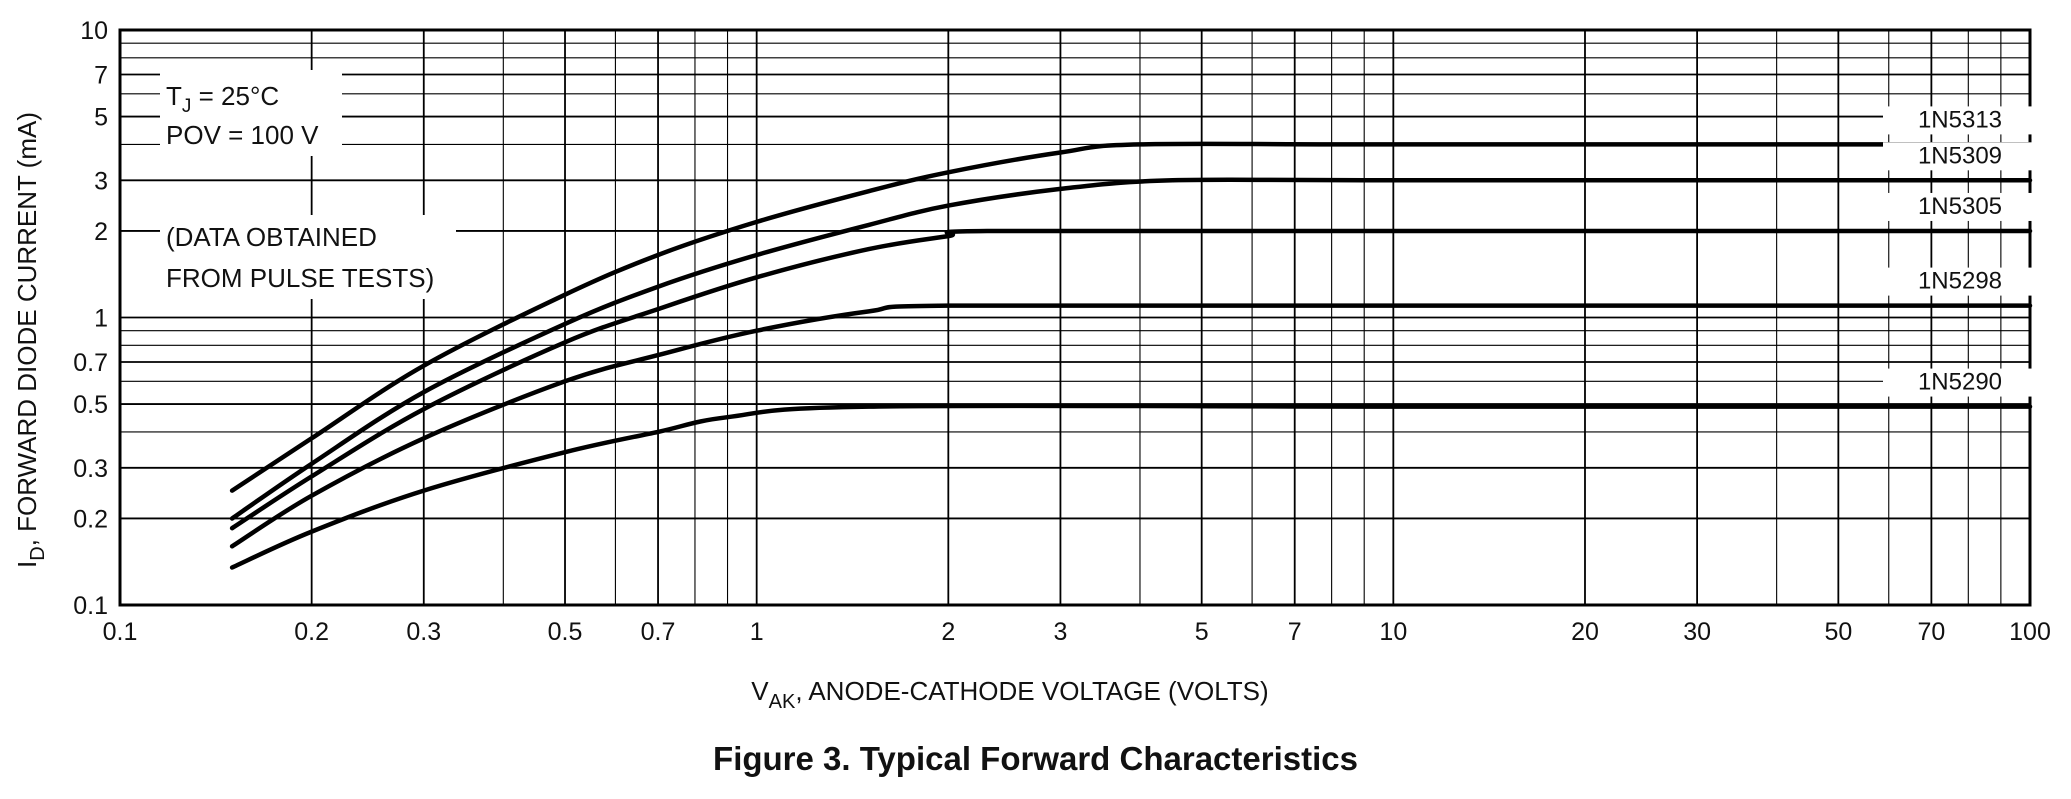 Image resolution: width=2071 pixels, height=799 pixels. I want to click on series-label-1n5298: 1N5298, so click(1960, 281).